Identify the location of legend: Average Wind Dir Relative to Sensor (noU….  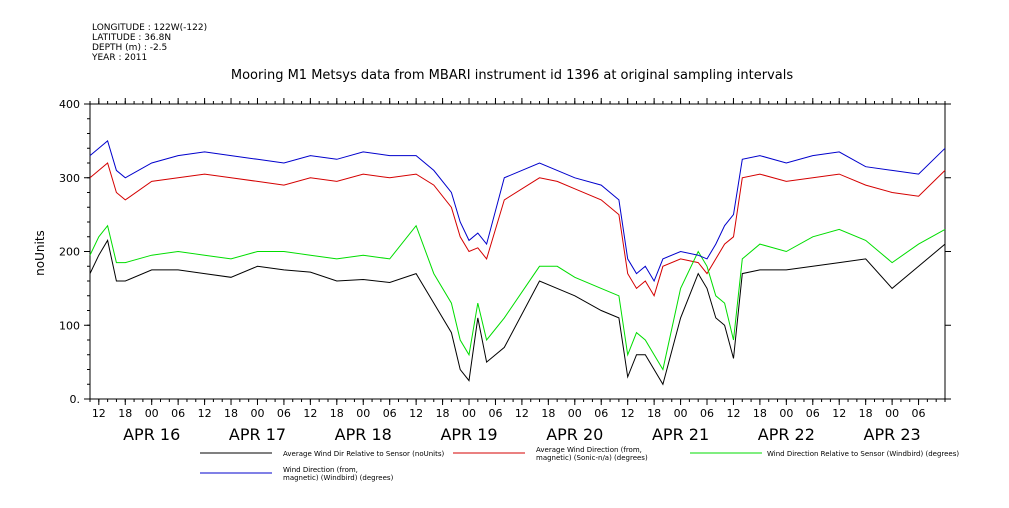
(579, 464).